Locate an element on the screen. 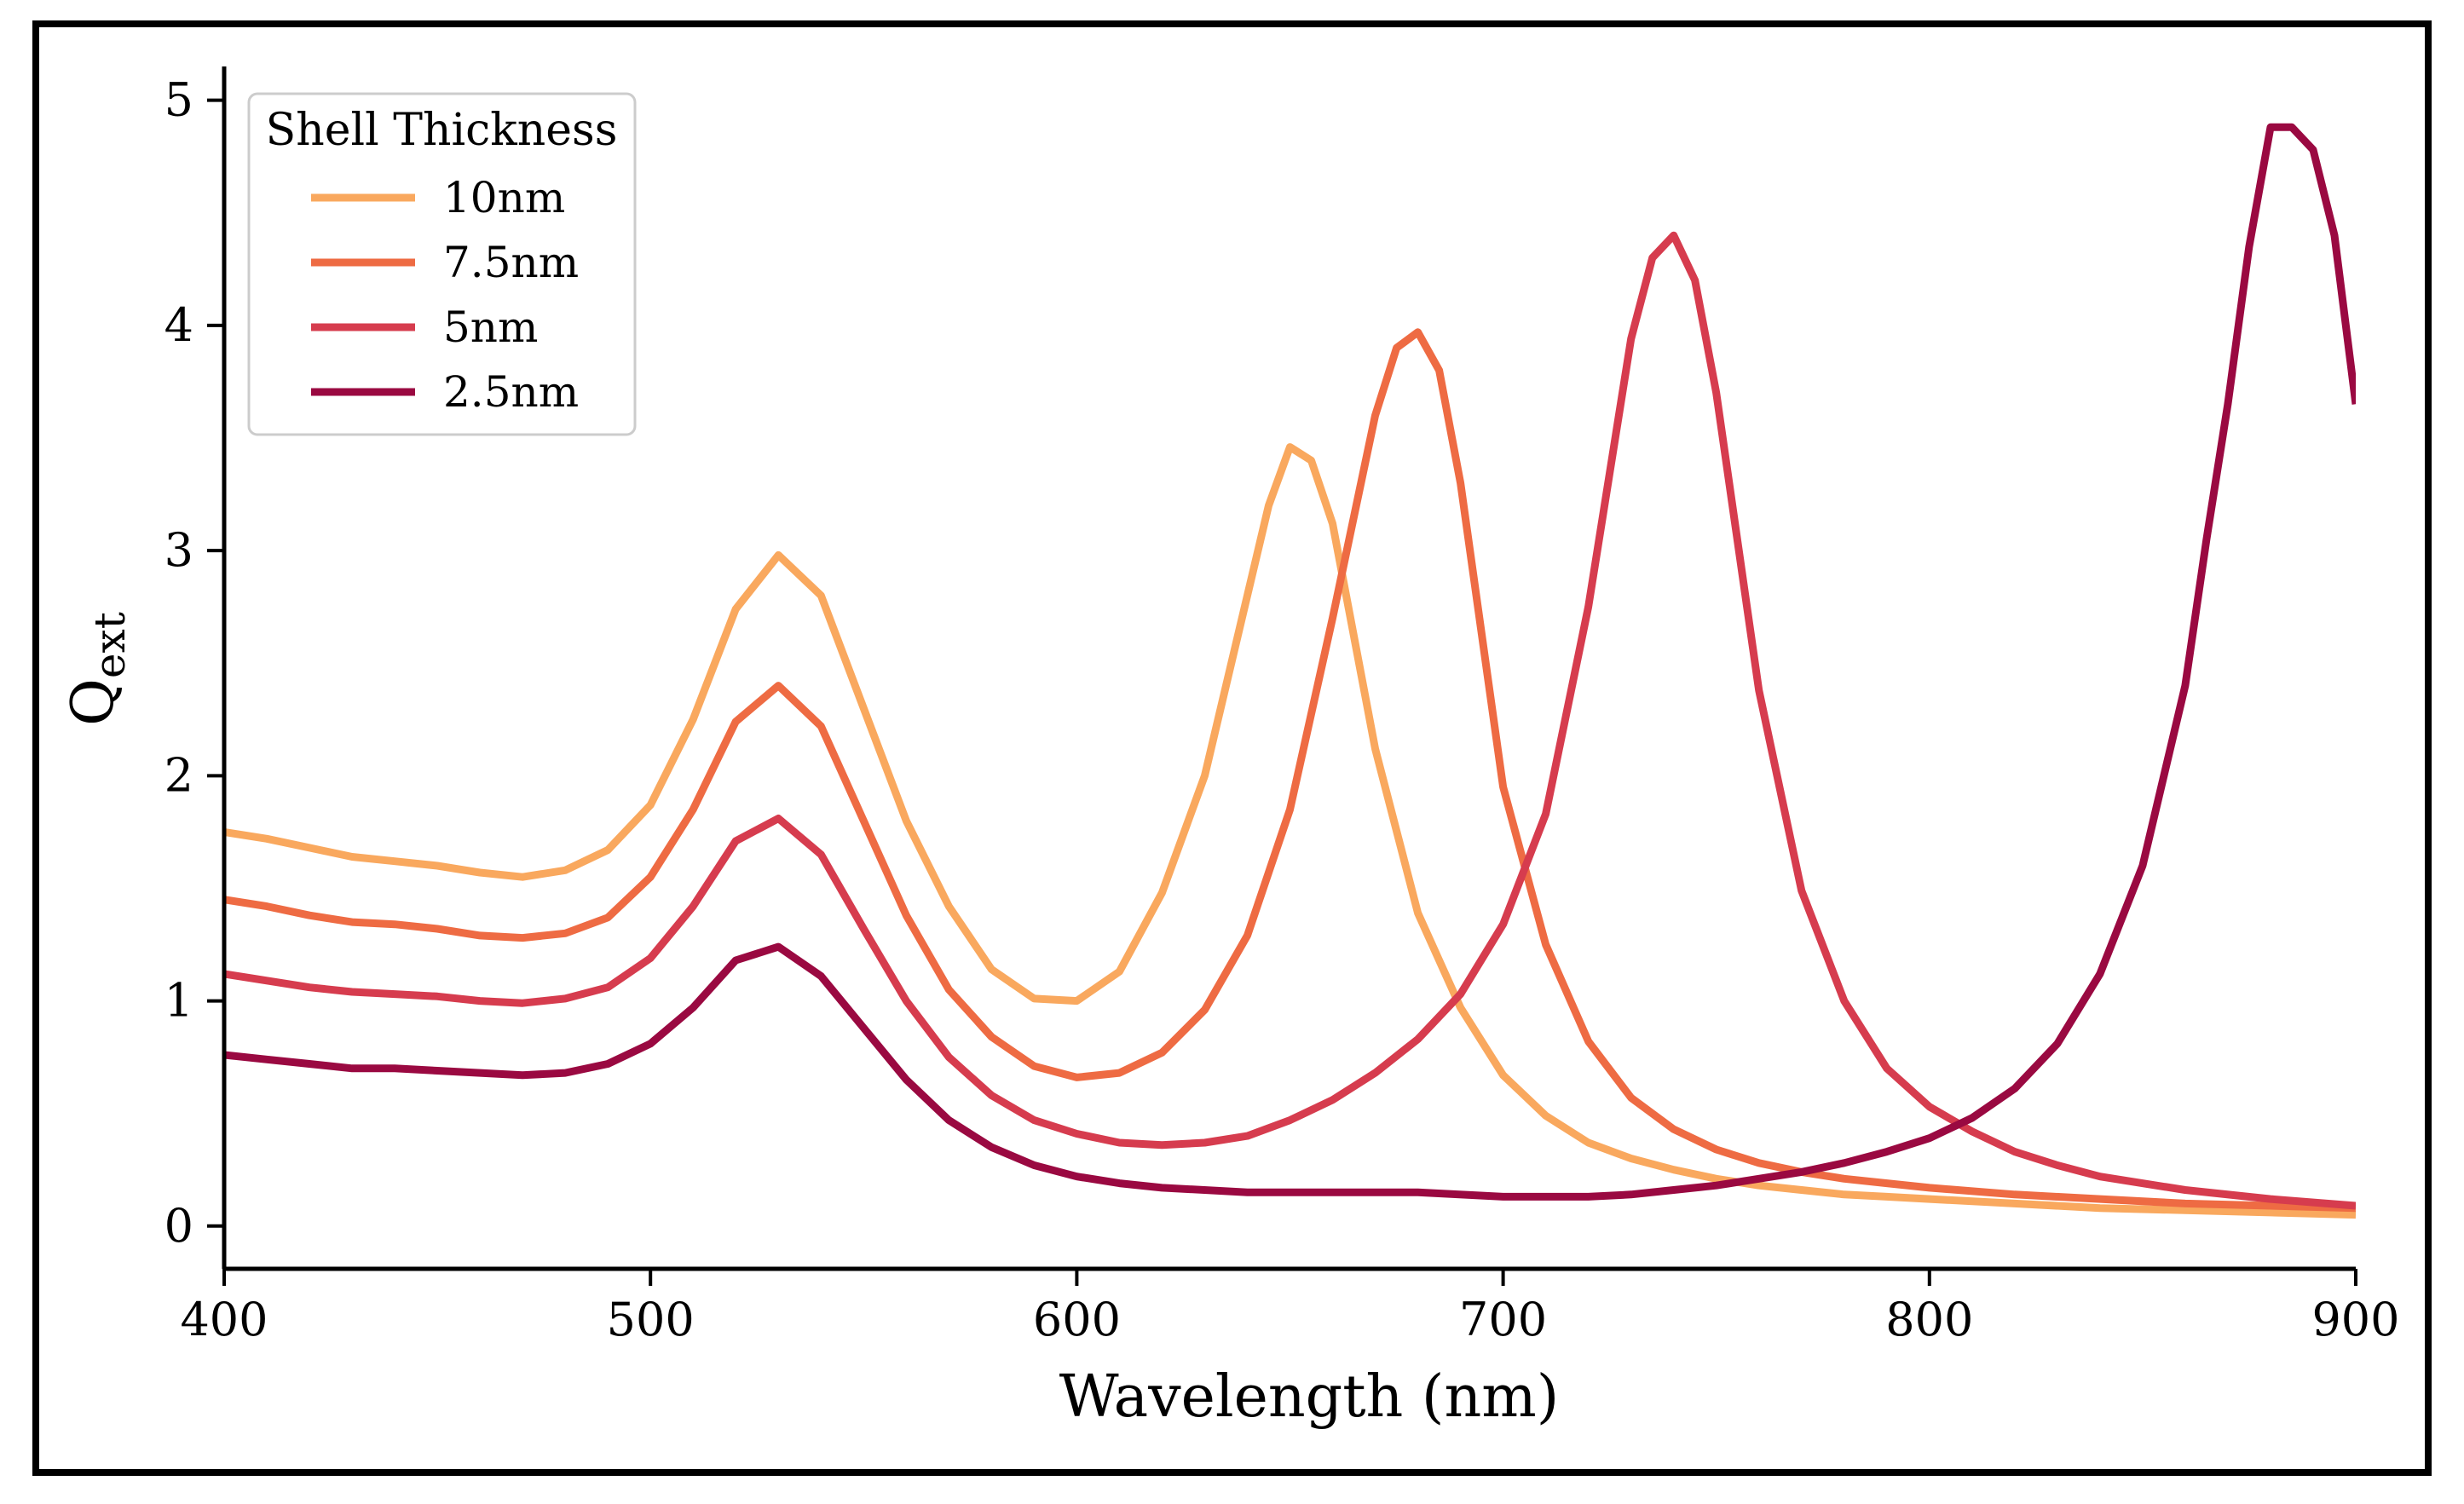  x-tick-label: 500 is located at coordinates (651, 1319).